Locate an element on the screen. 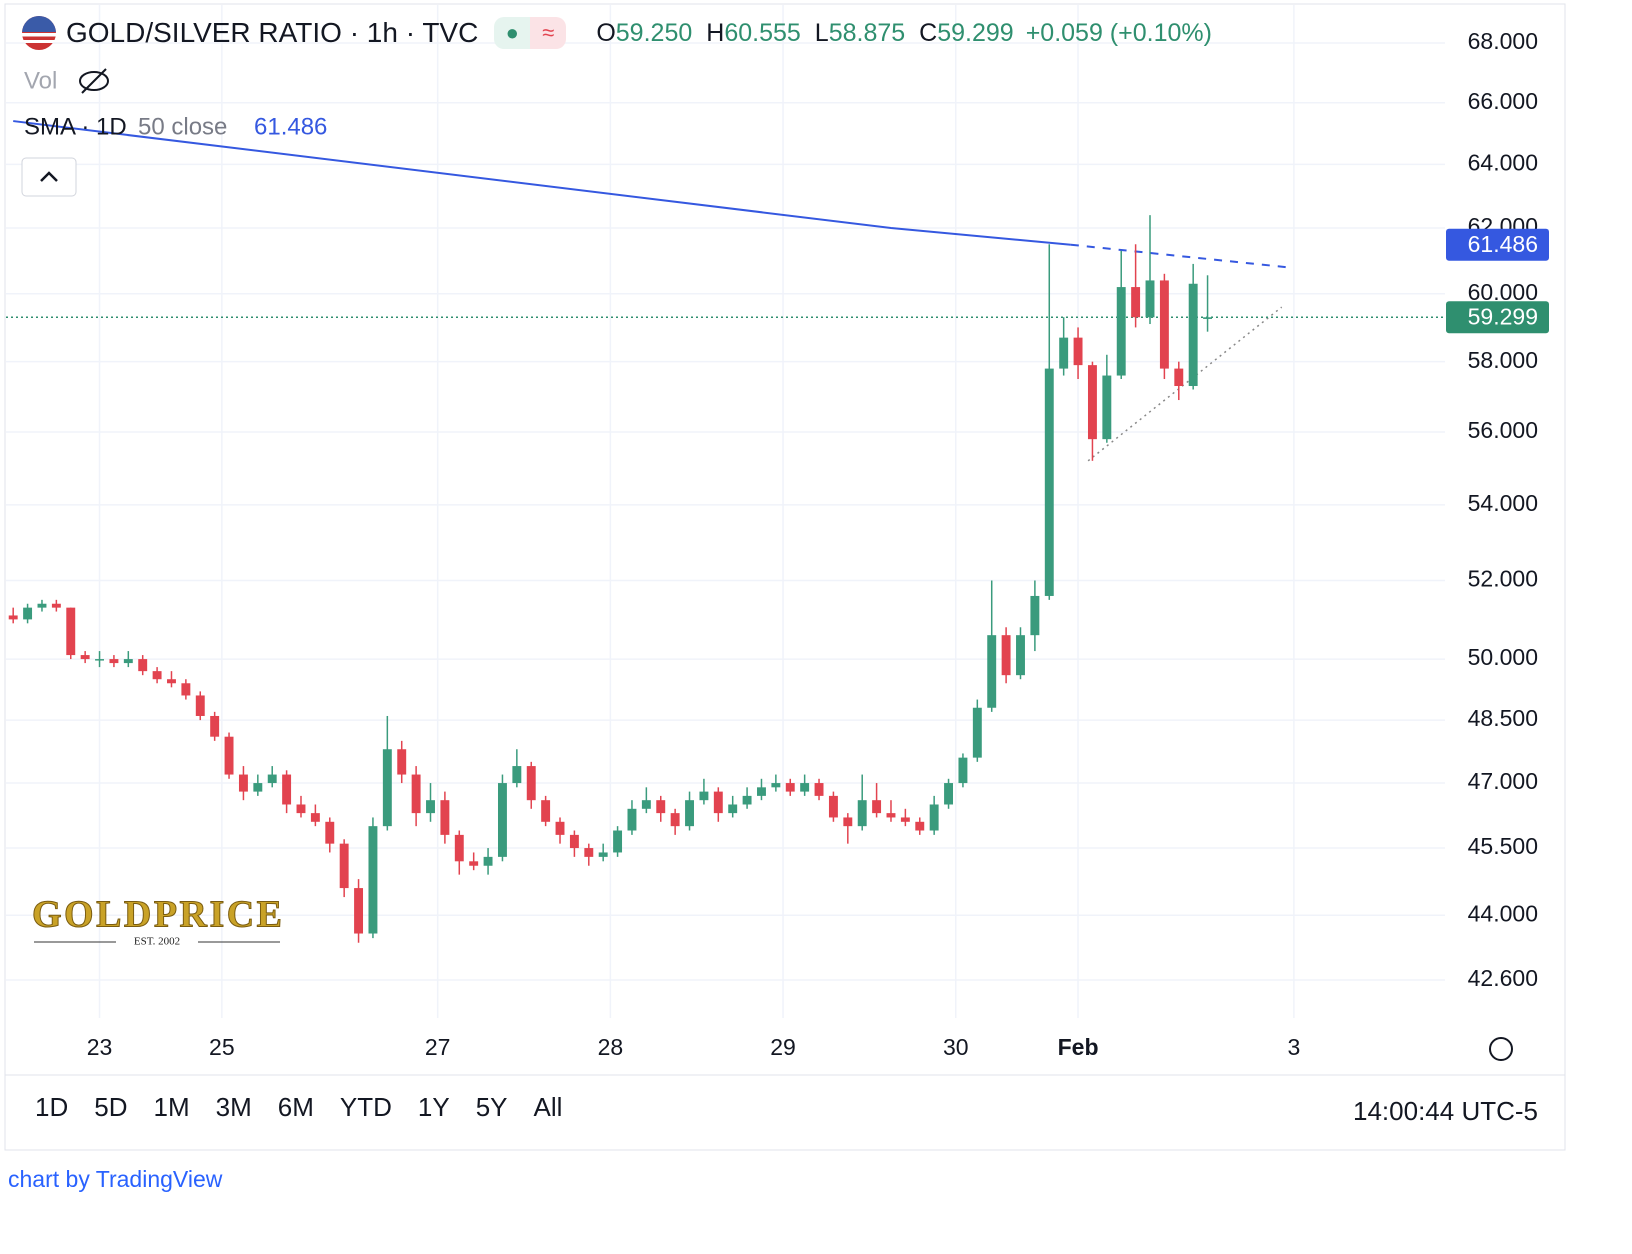 The width and height of the screenshot is (1632, 1254). range-button: 1M is located at coordinates (171, 1107).